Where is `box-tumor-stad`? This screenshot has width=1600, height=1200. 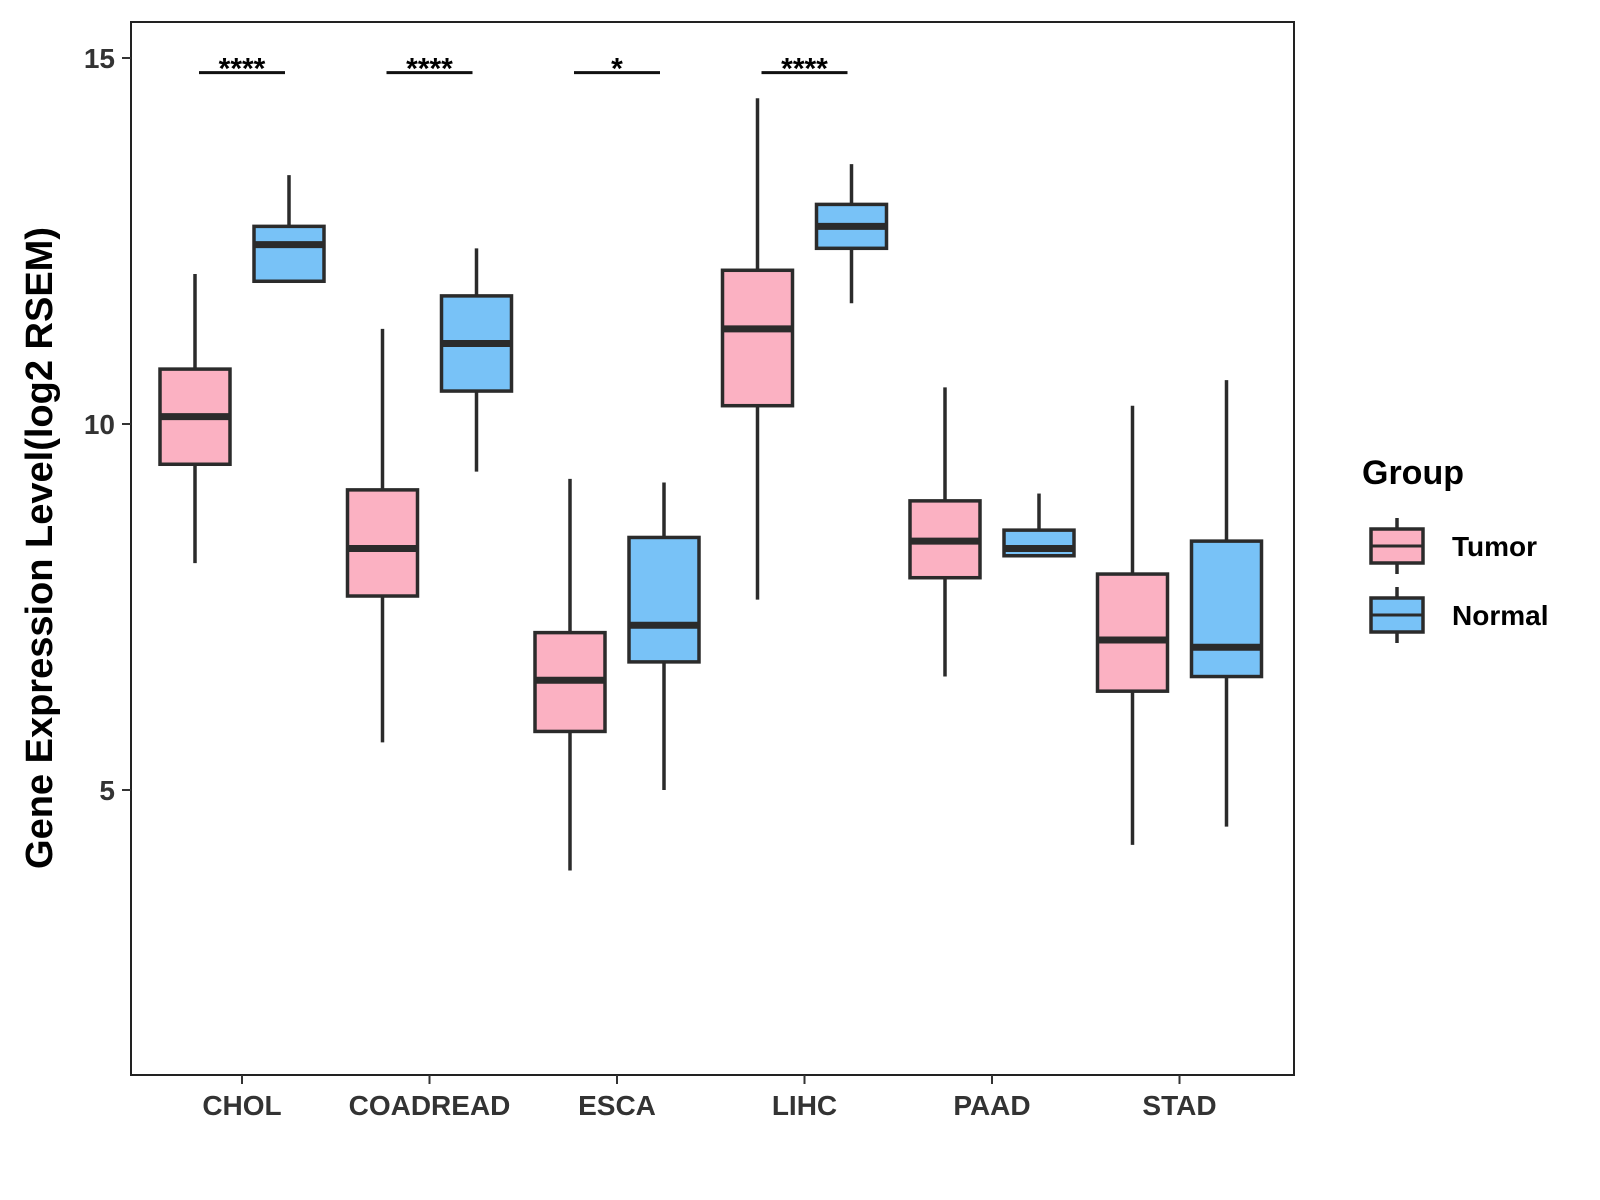
box-tumor-stad is located at coordinates (1132, 625).